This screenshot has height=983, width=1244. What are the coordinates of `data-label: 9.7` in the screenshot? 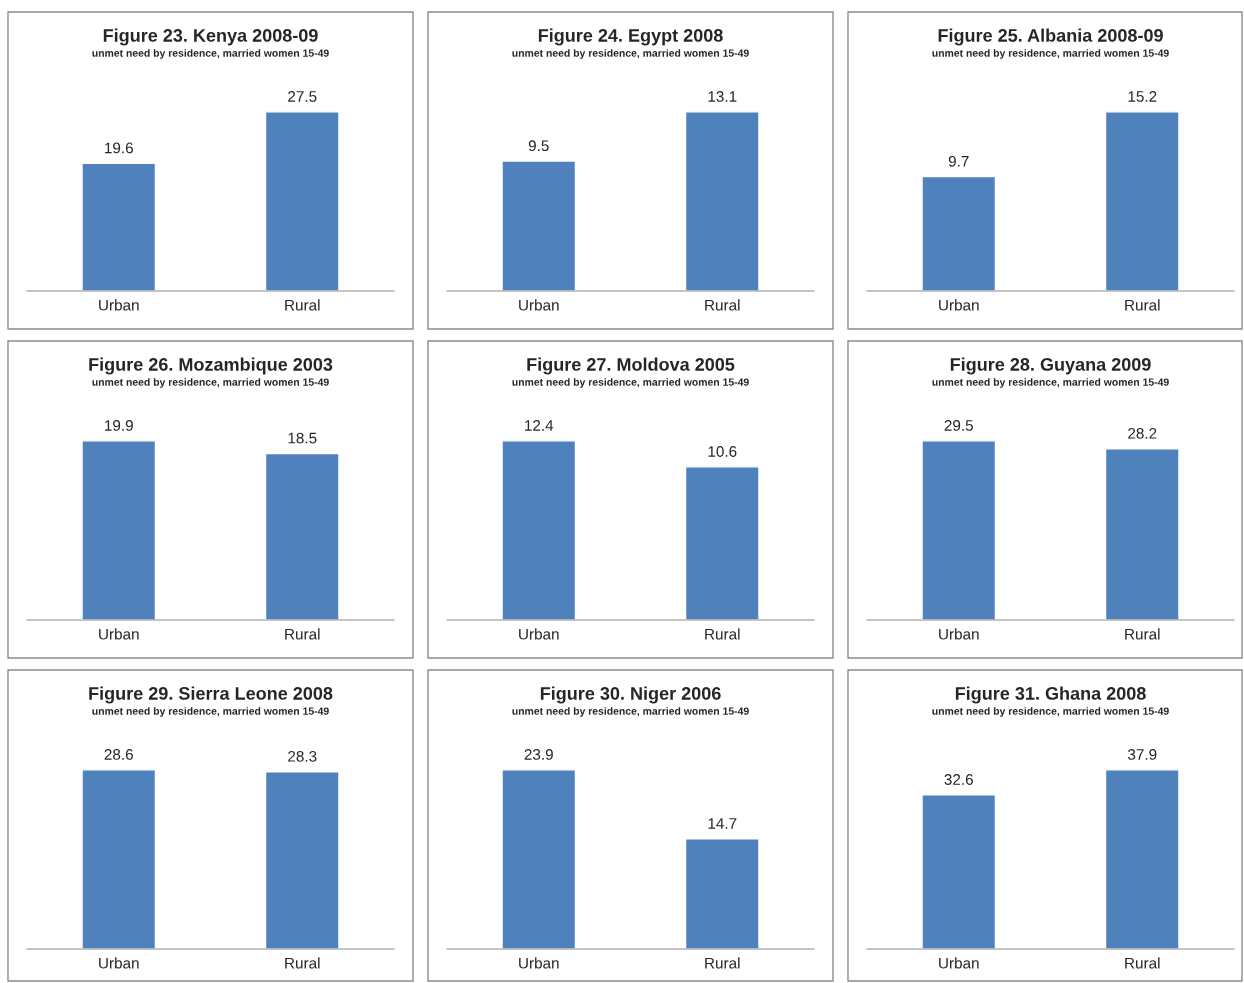 It's located at (958, 161).